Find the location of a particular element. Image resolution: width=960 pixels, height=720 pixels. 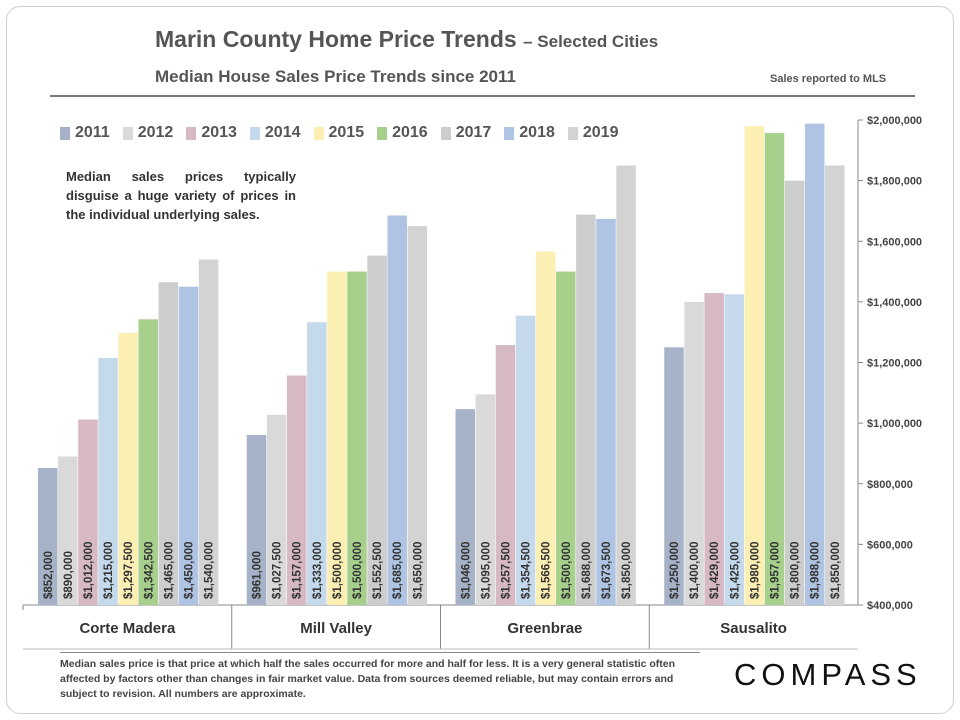

bar-value-label: $1,012,000 is located at coordinates (89, 570).